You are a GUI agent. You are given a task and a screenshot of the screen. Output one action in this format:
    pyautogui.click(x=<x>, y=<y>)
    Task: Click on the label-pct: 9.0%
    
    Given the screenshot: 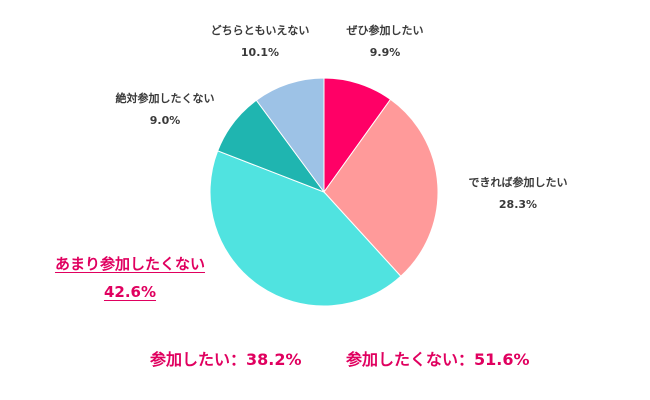 What is the action you would take?
    pyautogui.click(x=165, y=120)
    